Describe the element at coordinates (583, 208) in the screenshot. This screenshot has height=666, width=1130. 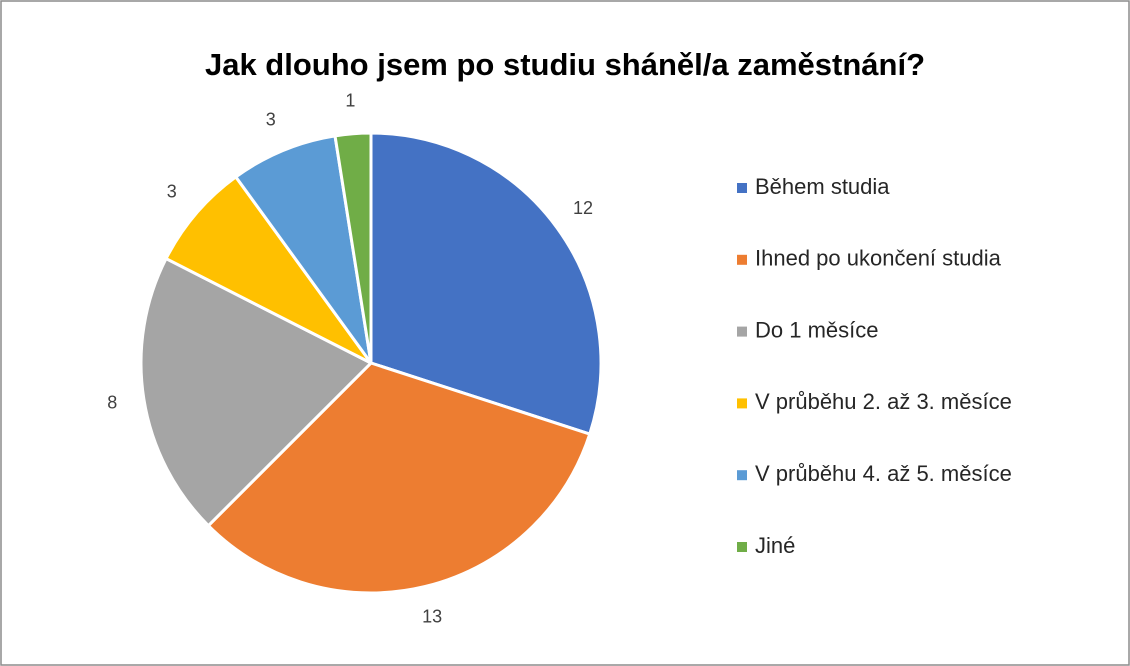
I see `data-label: 12` at that location.